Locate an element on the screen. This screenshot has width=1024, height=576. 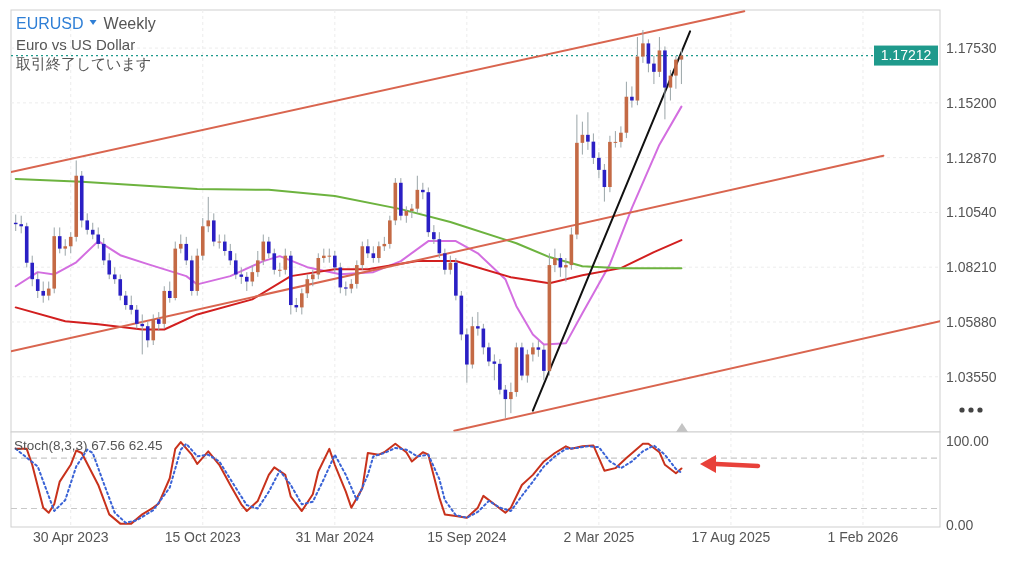
y-tick-label: 1.03550 is located at coordinates (971, 376).